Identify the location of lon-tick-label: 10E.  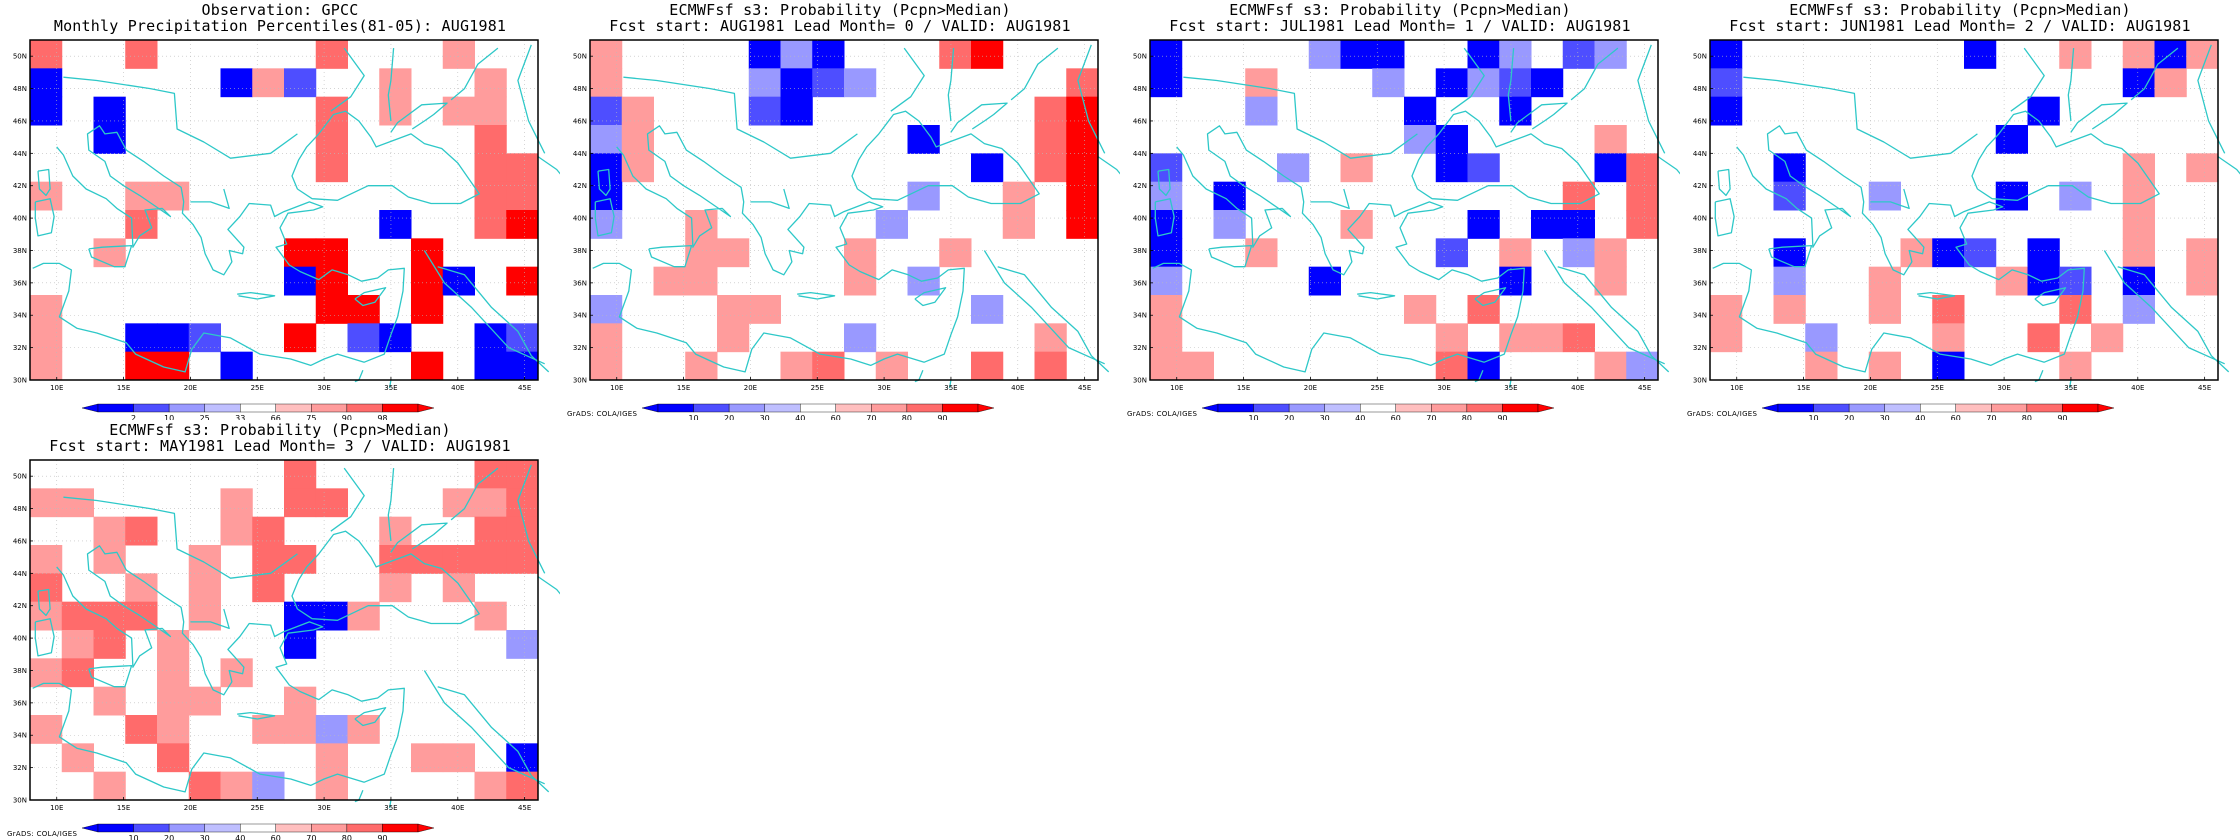
(616, 388).